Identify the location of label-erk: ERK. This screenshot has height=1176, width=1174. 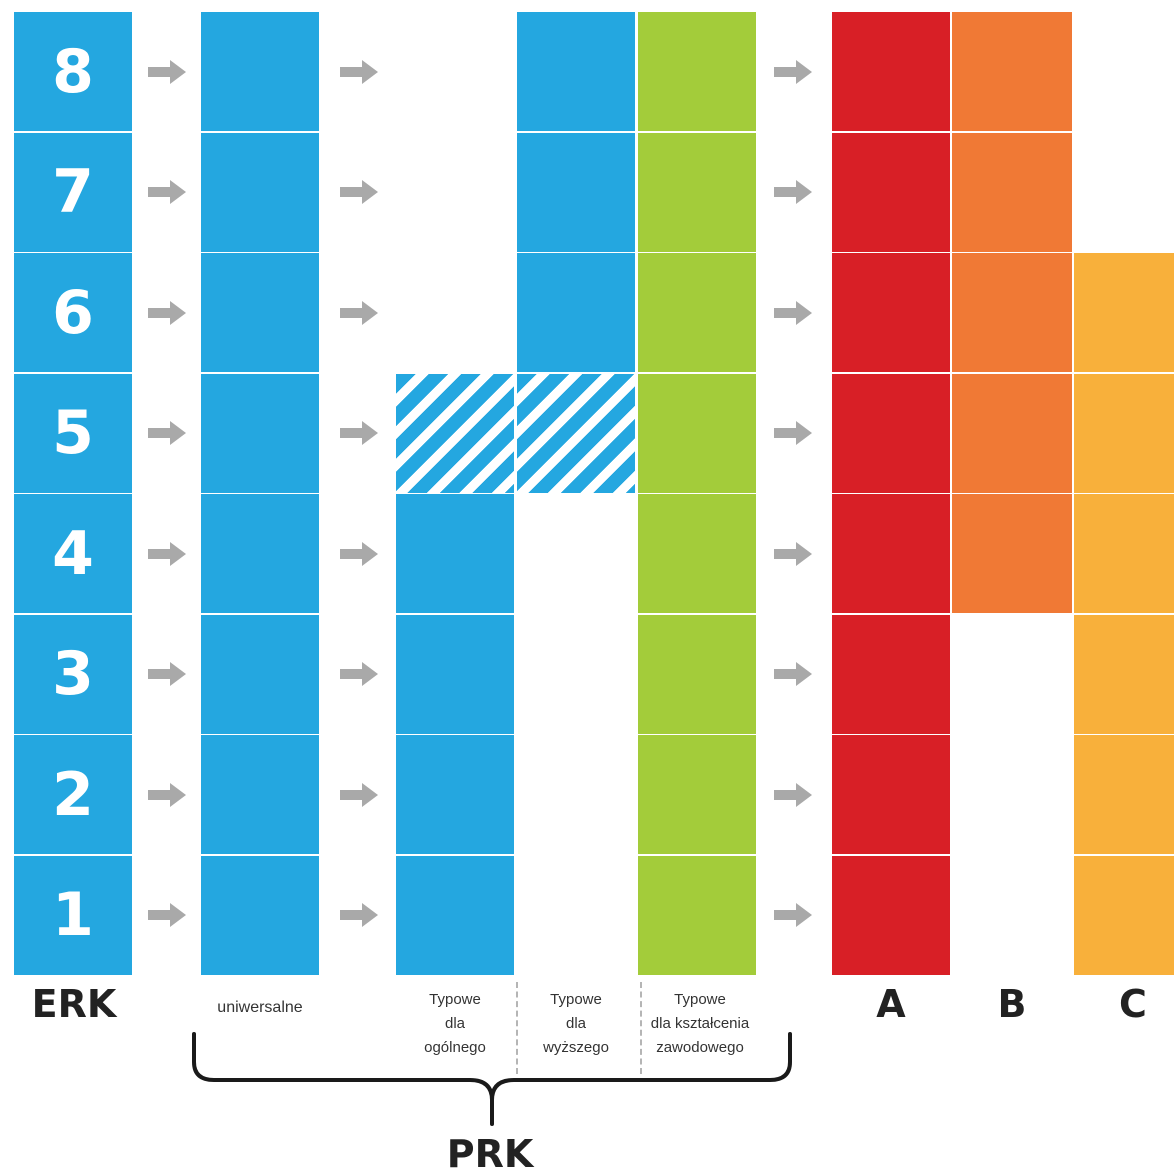
(74, 1004).